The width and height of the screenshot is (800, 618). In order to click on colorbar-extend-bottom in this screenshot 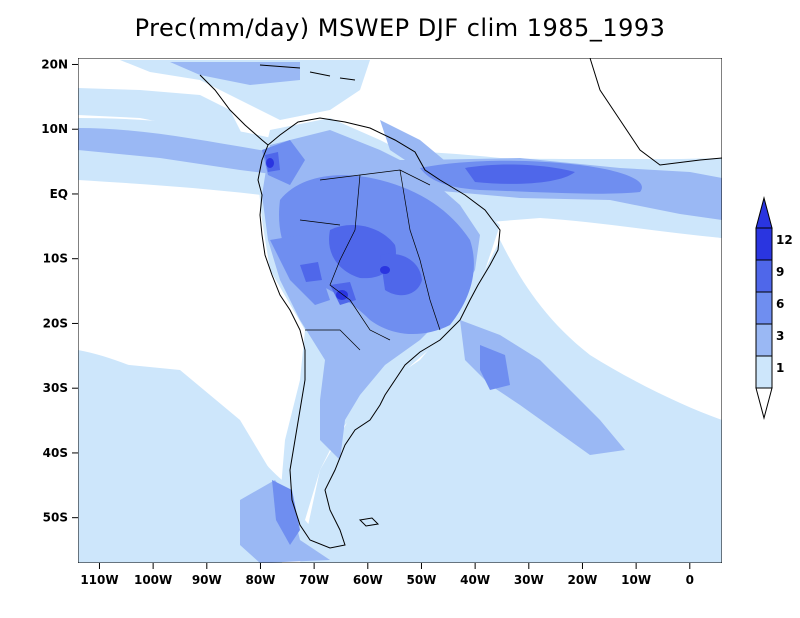, I will do `click(764, 403)`.